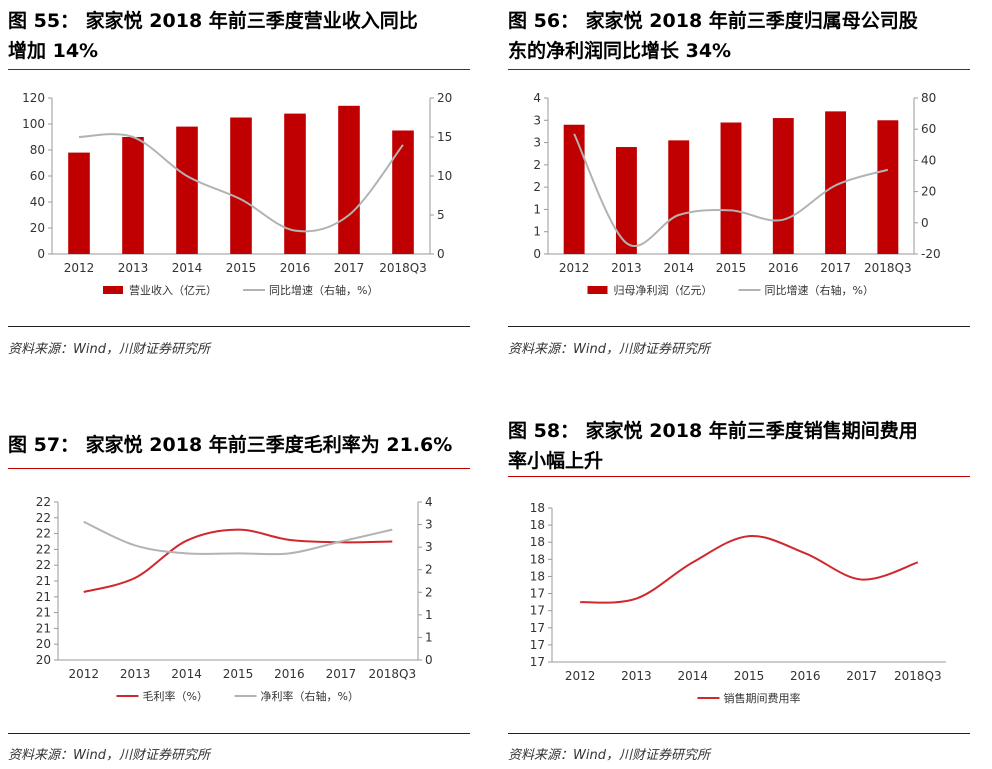  What do you see at coordinates (713, 431) in the screenshot?
I see `figure-58-title-line1: 图 58： 家家悦 2018 年前三季度销售期间费用` at bounding box center [713, 431].